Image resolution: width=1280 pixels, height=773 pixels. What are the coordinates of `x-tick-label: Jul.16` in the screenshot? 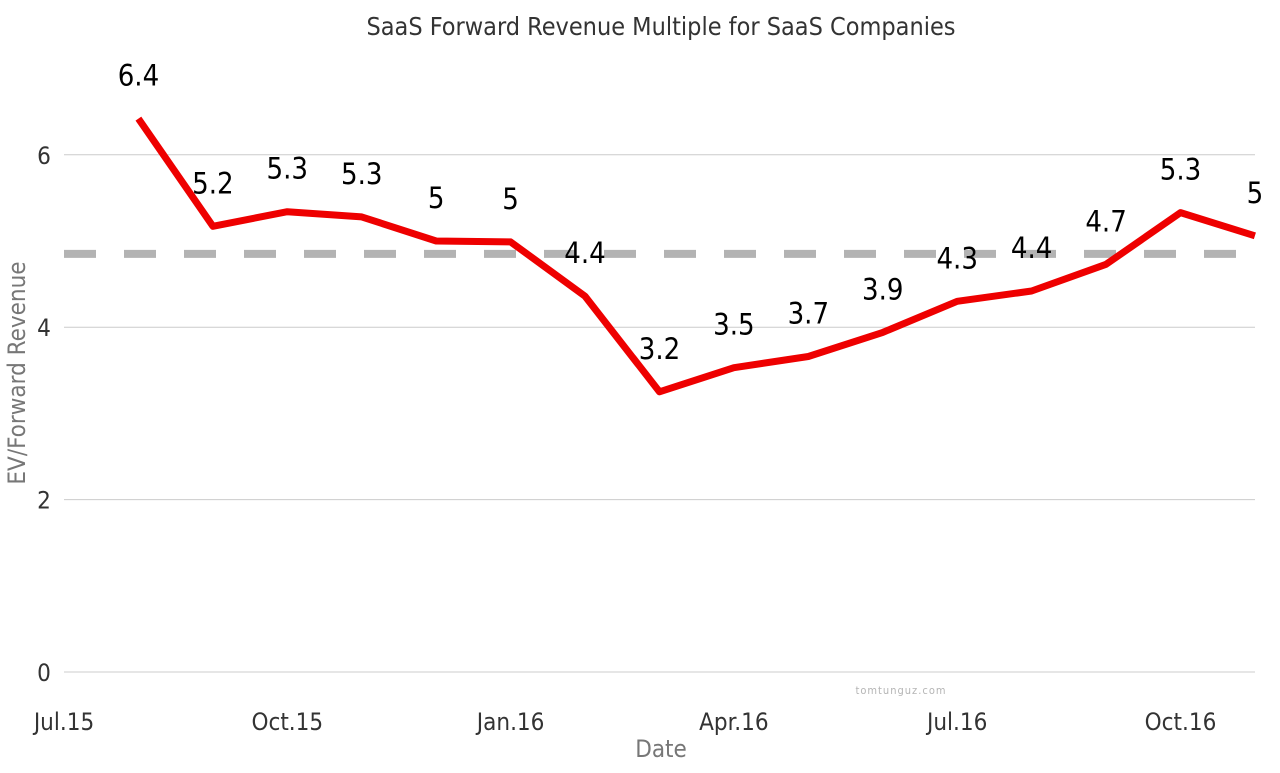 It's located at (956, 722).